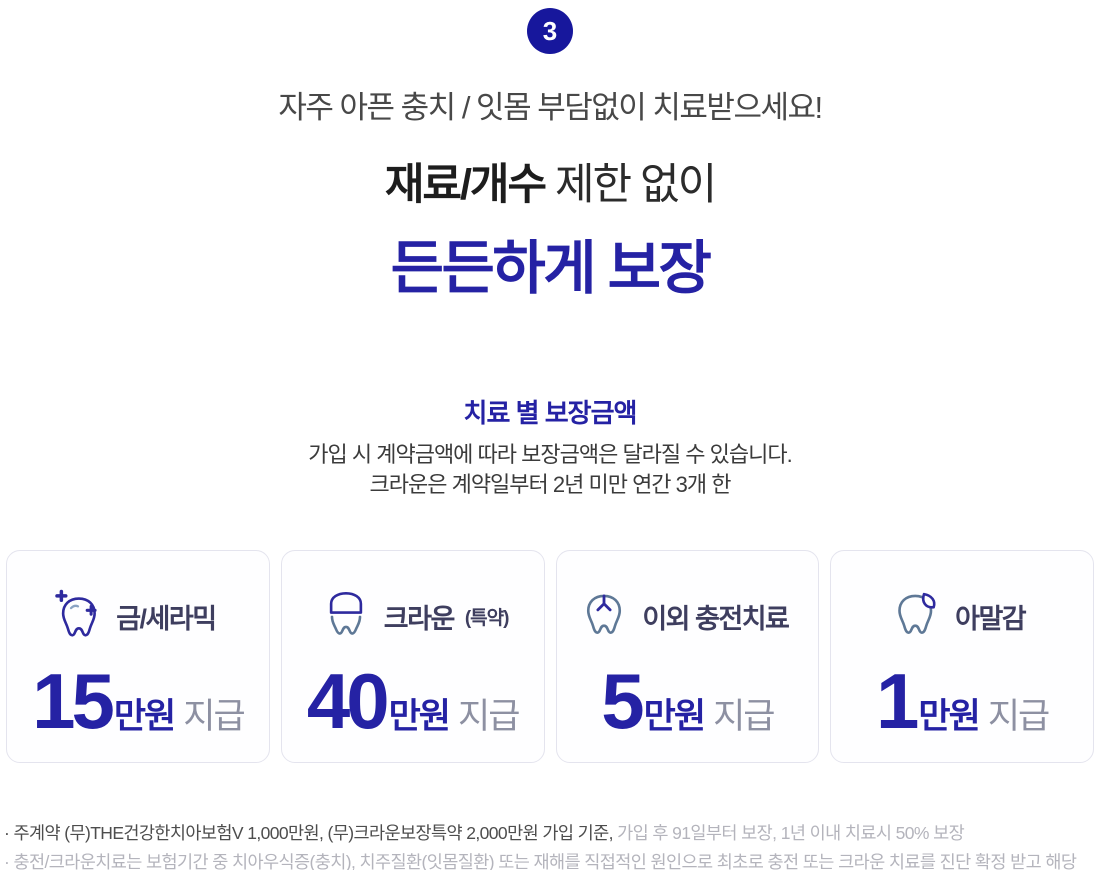 The height and width of the screenshot is (870, 1100). I want to click on section-heading: 치료 별 보장금액, so click(550, 413).